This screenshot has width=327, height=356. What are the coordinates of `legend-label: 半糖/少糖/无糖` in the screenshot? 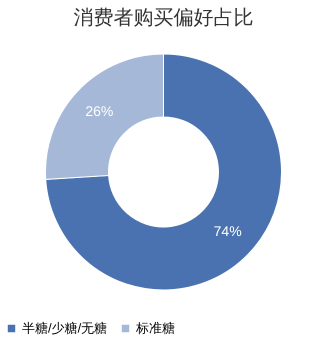 It's located at (65, 328).